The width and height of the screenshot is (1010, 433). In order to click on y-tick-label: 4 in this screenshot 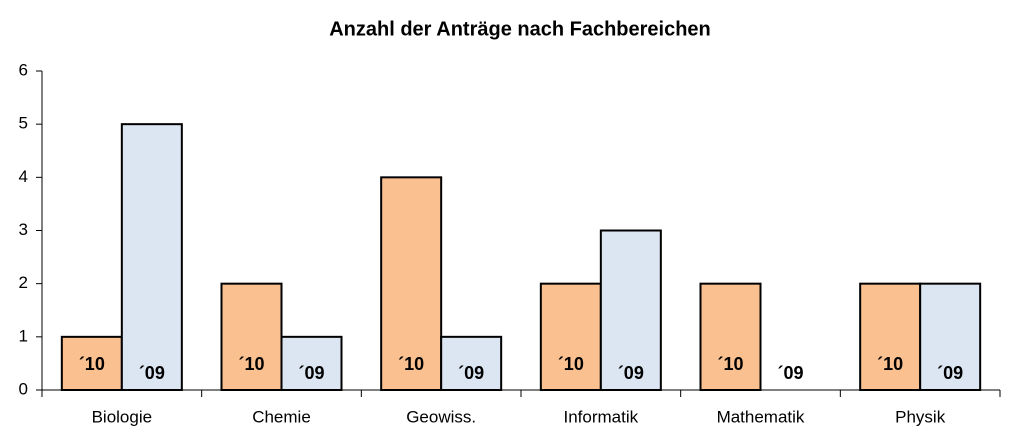, I will do `click(23, 176)`.